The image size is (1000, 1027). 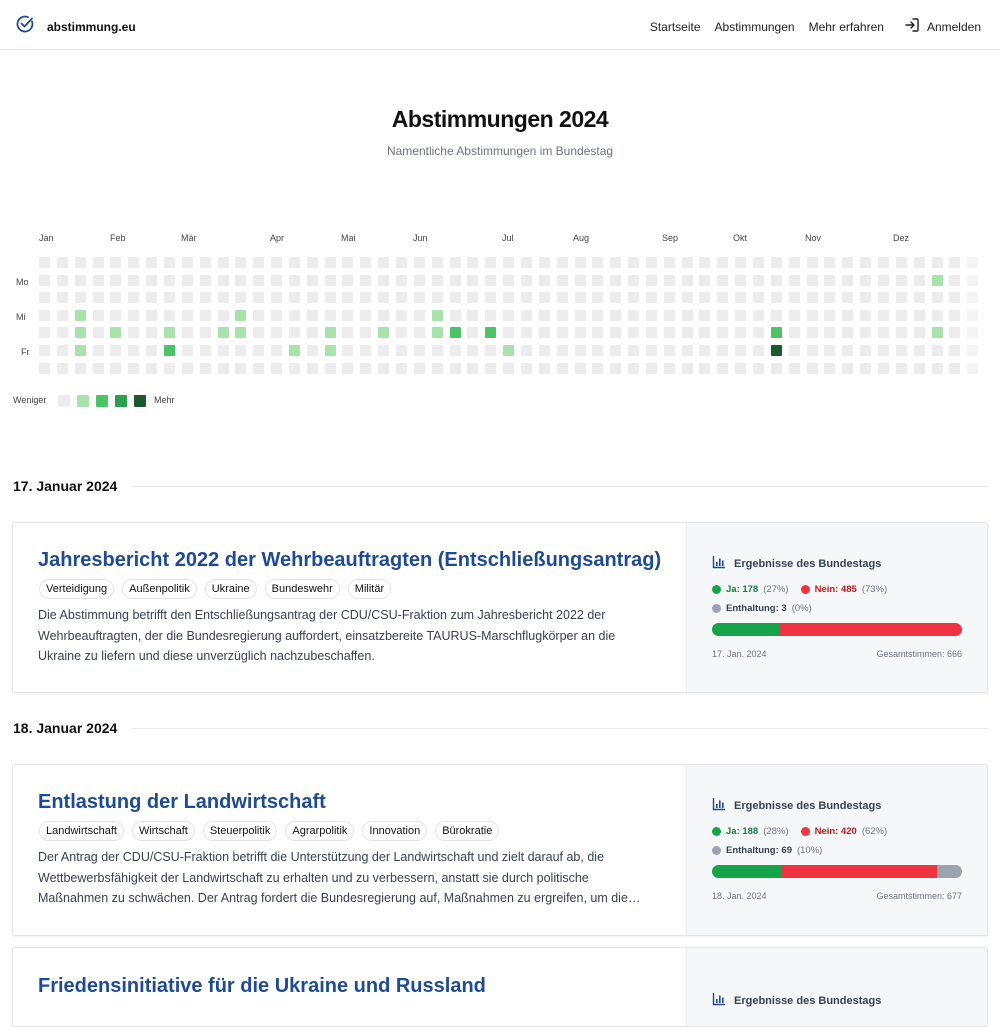 What do you see at coordinates (302, 589) in the screenshot?
I see `tag: Bundeswehr` at bounding box center [302, 589].